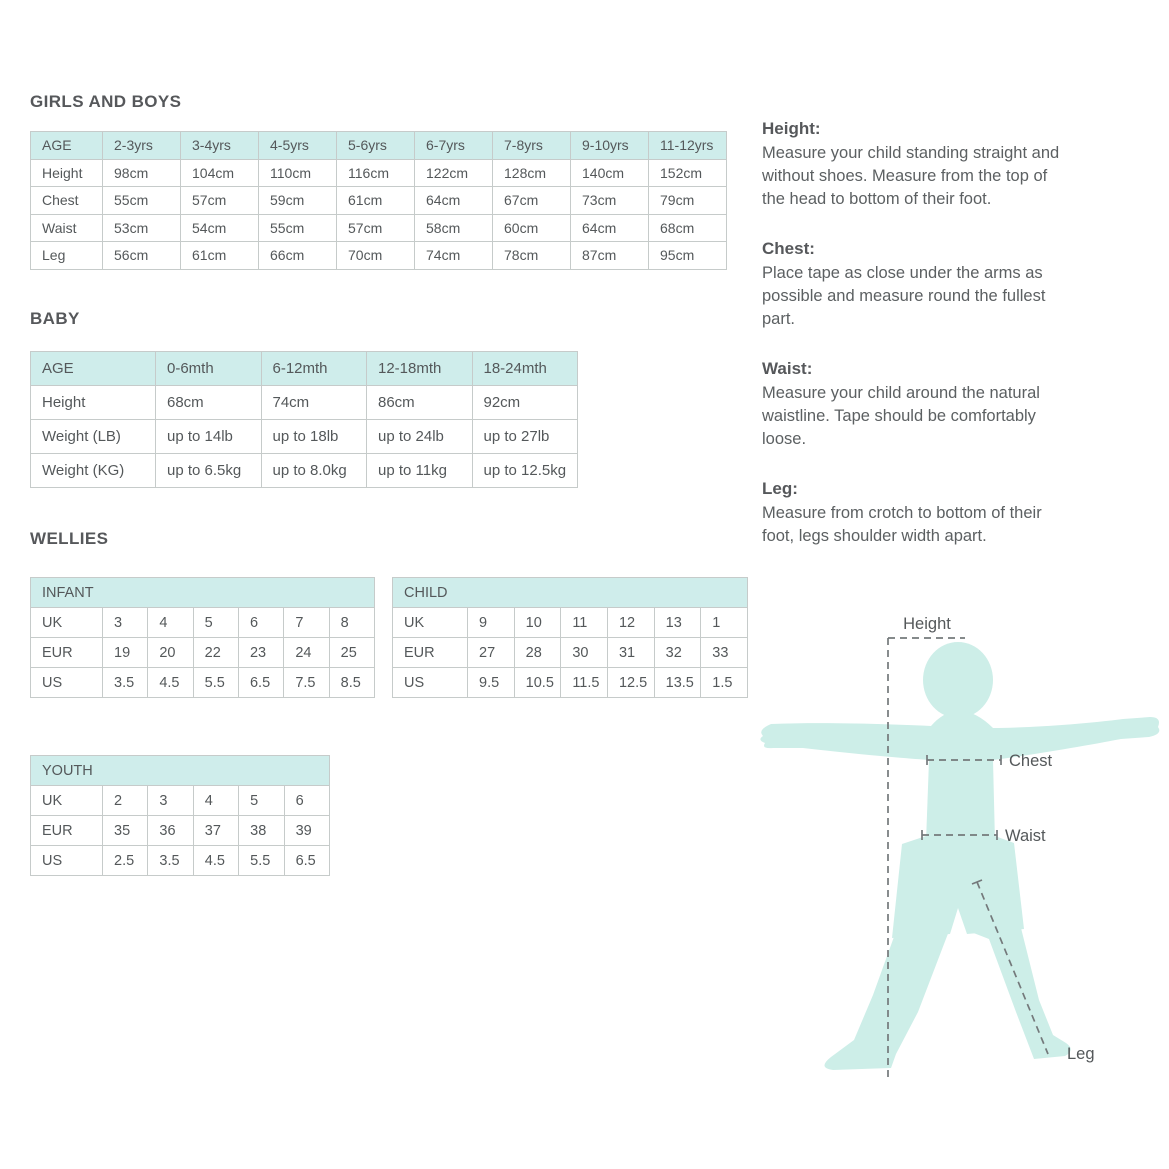 The width and height of the screenshot is (1169, 1169). I want to click on cell: up to 27lb, so click(524, 436).